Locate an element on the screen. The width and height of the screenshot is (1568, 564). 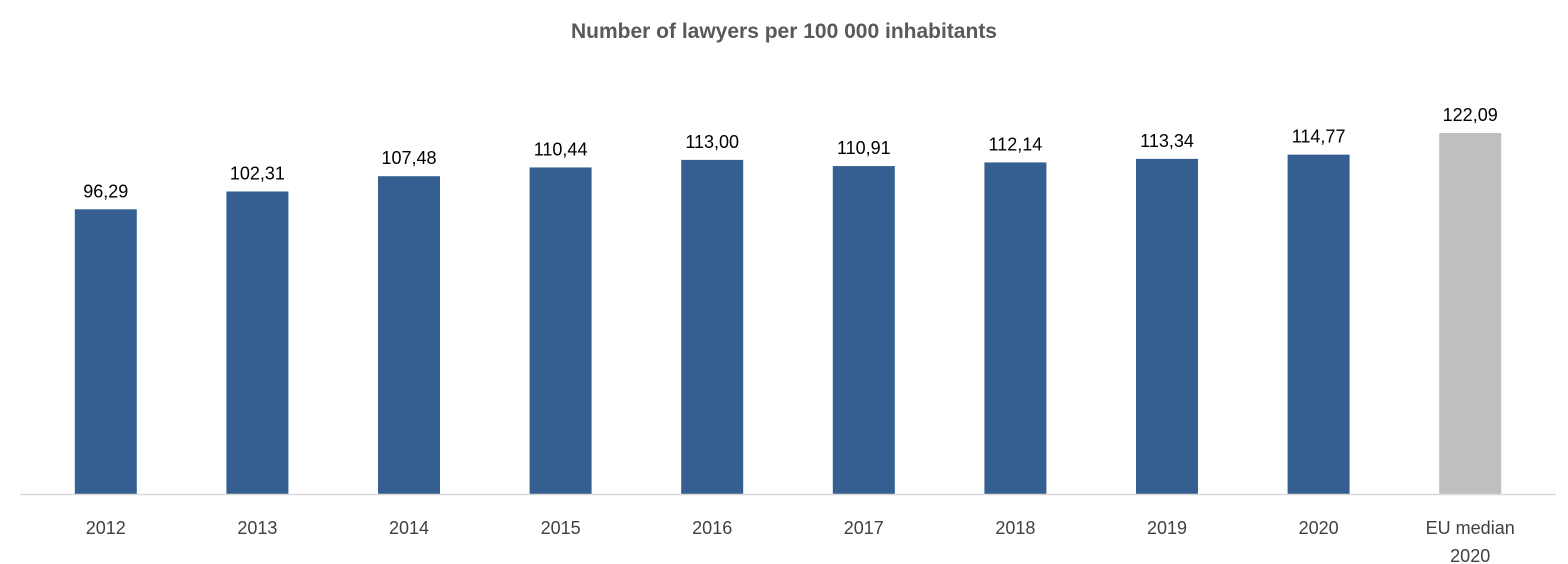
tick-label-3: 2015 is located at coordinates (561, 528).